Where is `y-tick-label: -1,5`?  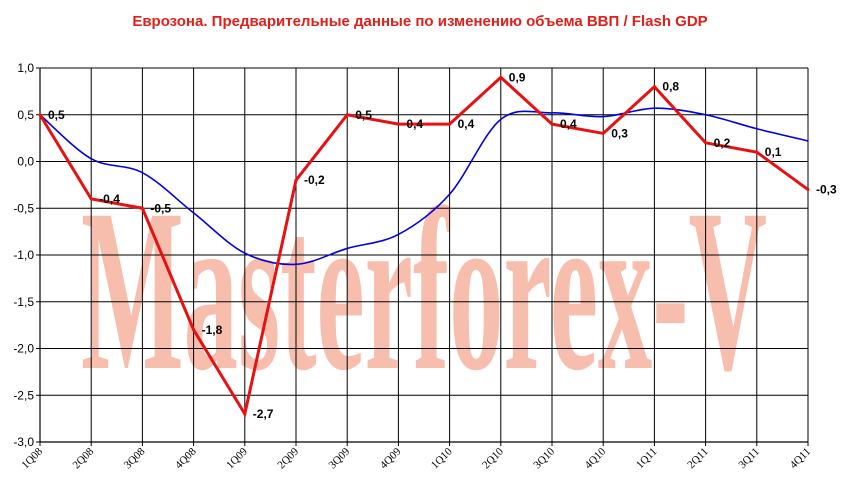 y-tick-label: -1,5 is located at coordinates (23, 302).